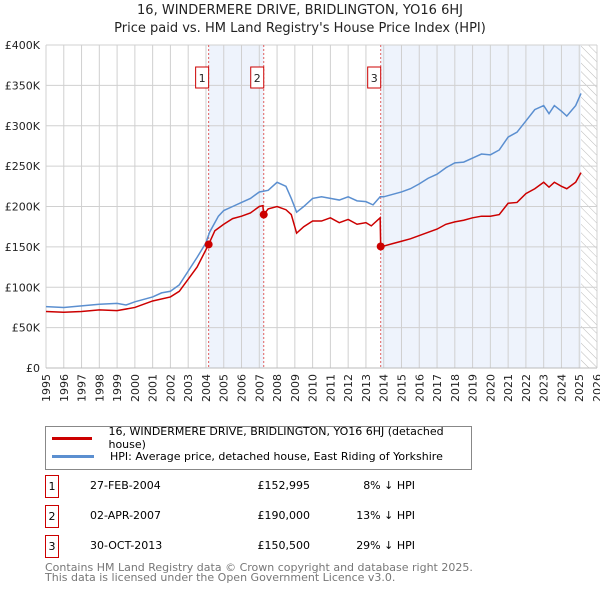 The height and width of the screenshot is (590, 600). What do you see at coordinates (389, 485) in the screenshot?
I see `sale-hpi-diff: 8% ↓ HPI` at bounding box center [389, 485].